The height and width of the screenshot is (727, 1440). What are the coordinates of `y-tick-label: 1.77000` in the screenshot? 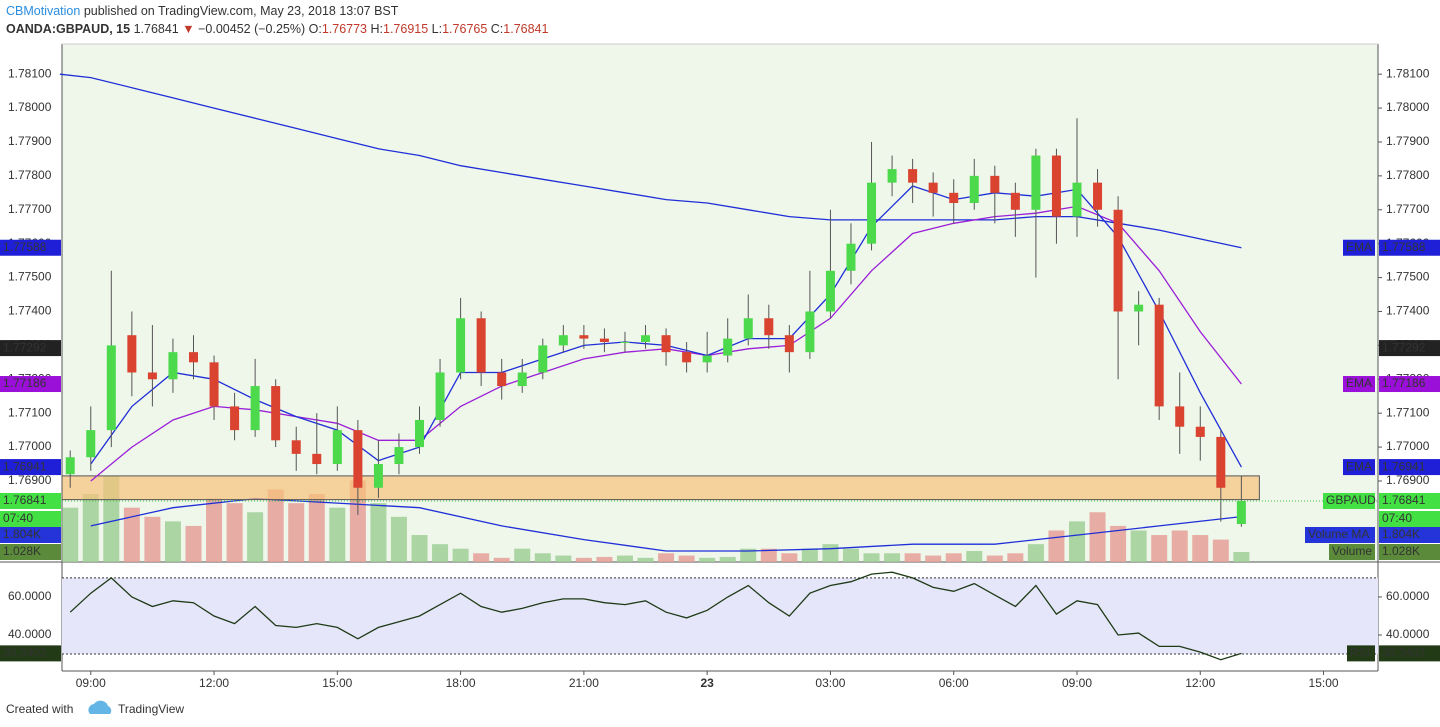 It's located at (1408, 446).